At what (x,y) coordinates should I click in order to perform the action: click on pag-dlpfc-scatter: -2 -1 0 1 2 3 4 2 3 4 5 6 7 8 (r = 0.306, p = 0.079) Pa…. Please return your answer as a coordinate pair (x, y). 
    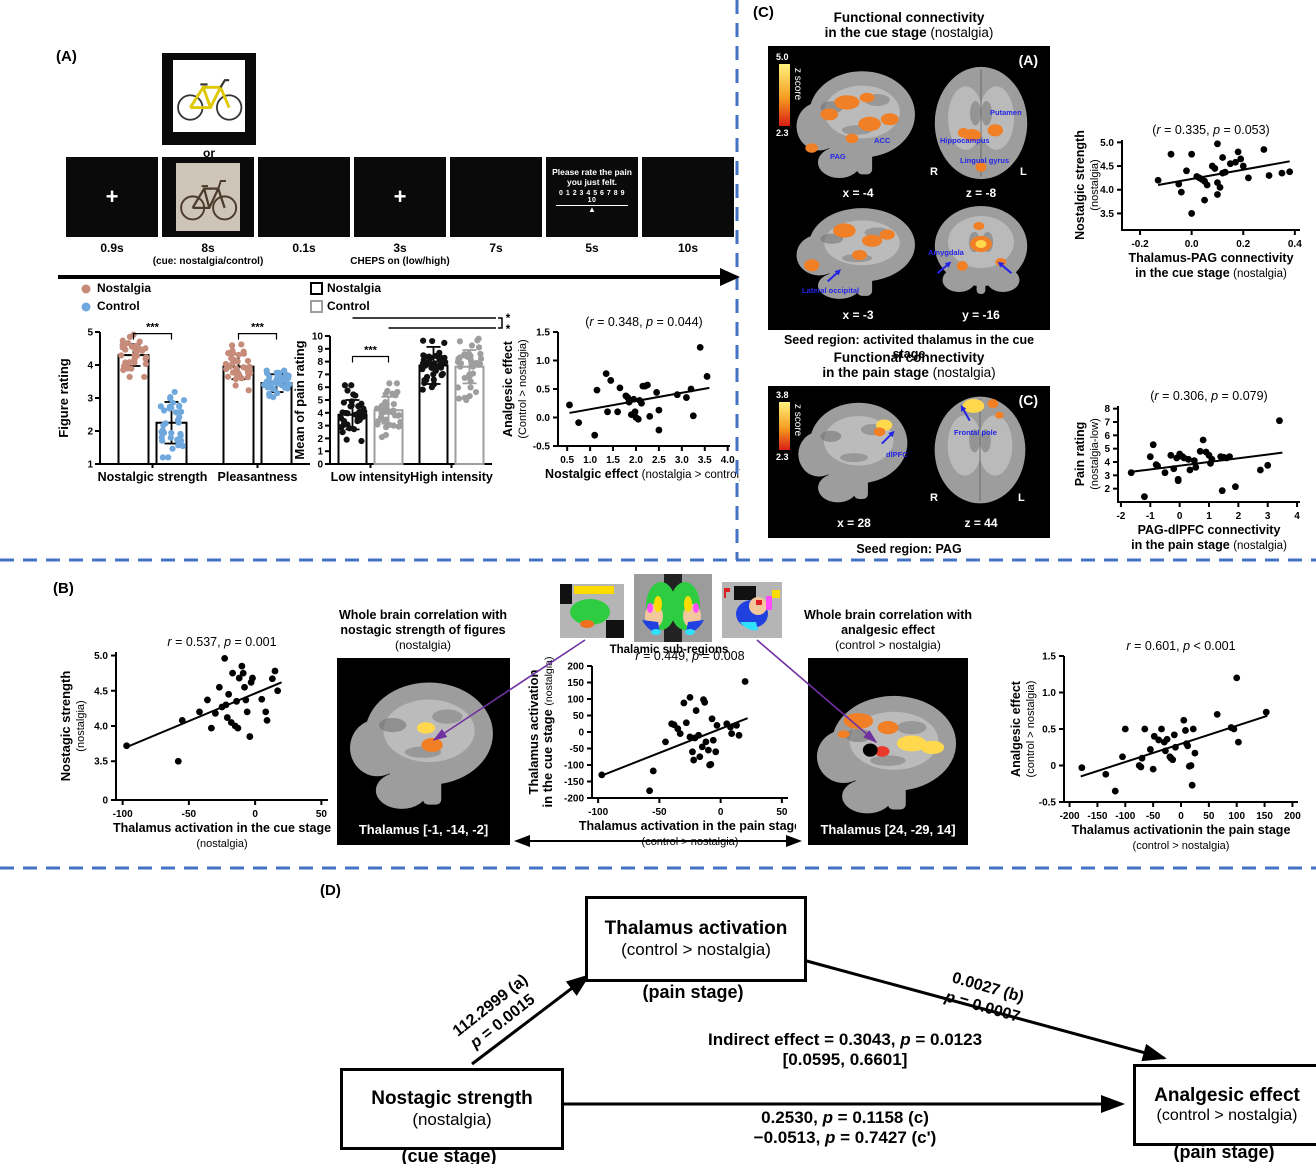
    Looking at the image, I should click on (1190, 475).